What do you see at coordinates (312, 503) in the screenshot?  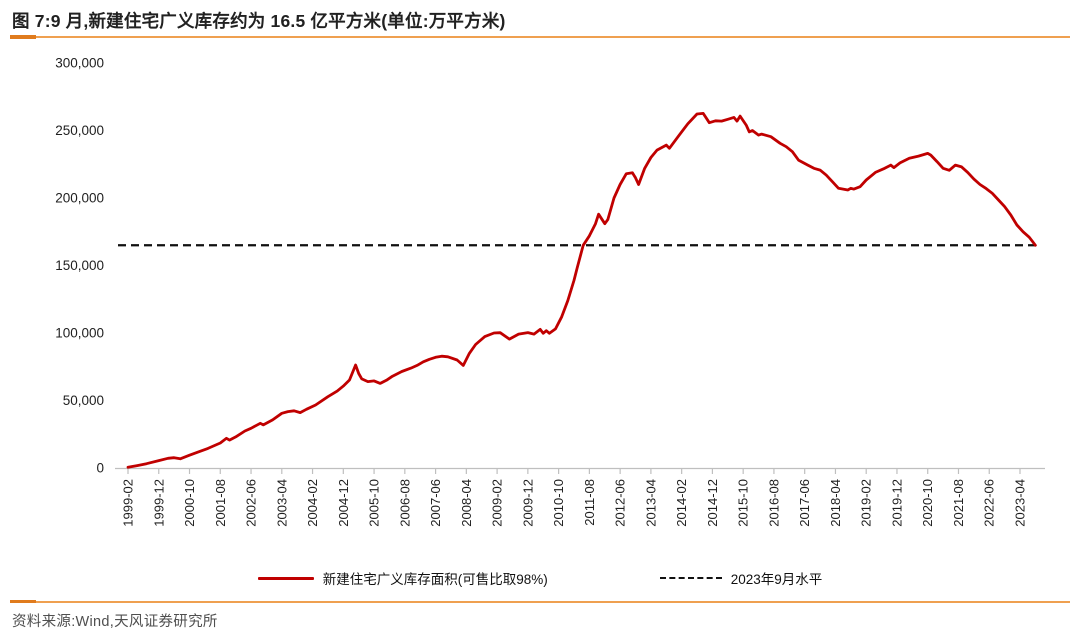 I see `x-tick-label: 2004-02` at bounding box center [312, 503].